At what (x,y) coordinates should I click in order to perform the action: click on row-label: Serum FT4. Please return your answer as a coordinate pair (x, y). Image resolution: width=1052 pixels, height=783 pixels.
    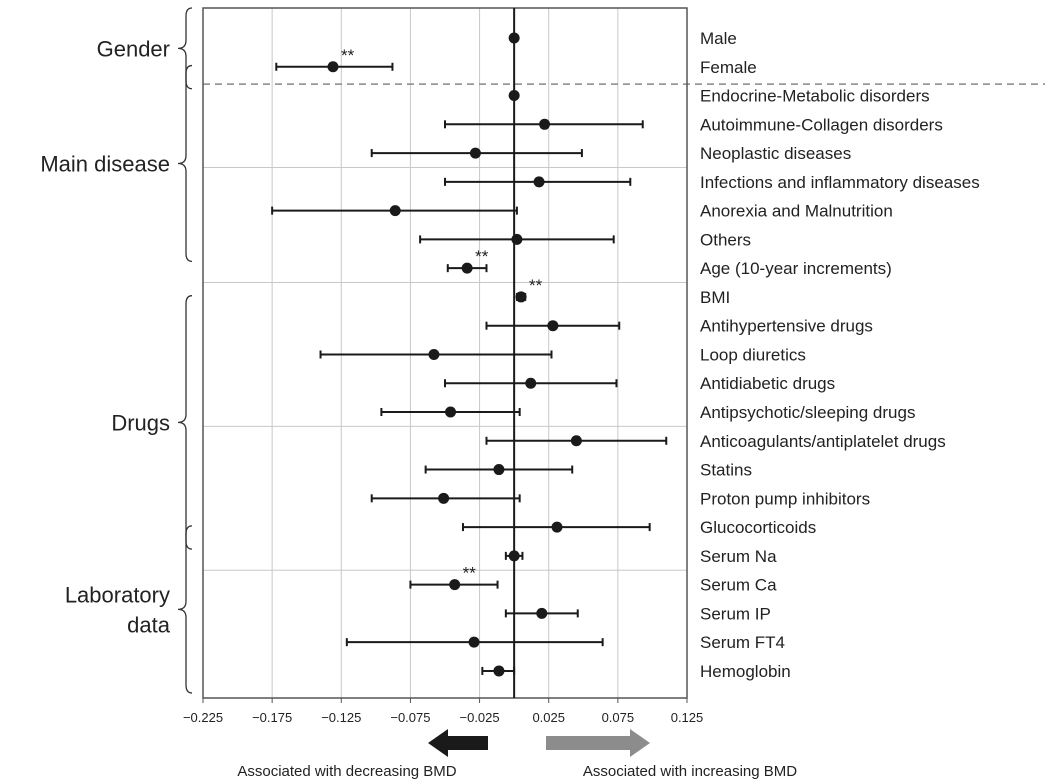
    Looking at the image, I should click on (742, 642).